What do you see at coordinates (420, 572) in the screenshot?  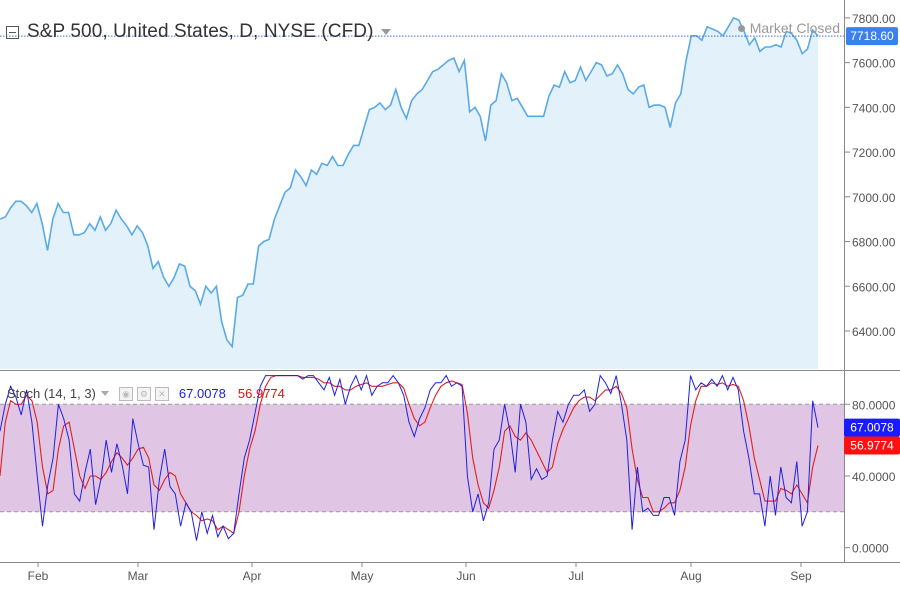 I see `time-axis: Feb Mar Apr May Jun Jul Aug Sep` at bounding box center [420, 572].